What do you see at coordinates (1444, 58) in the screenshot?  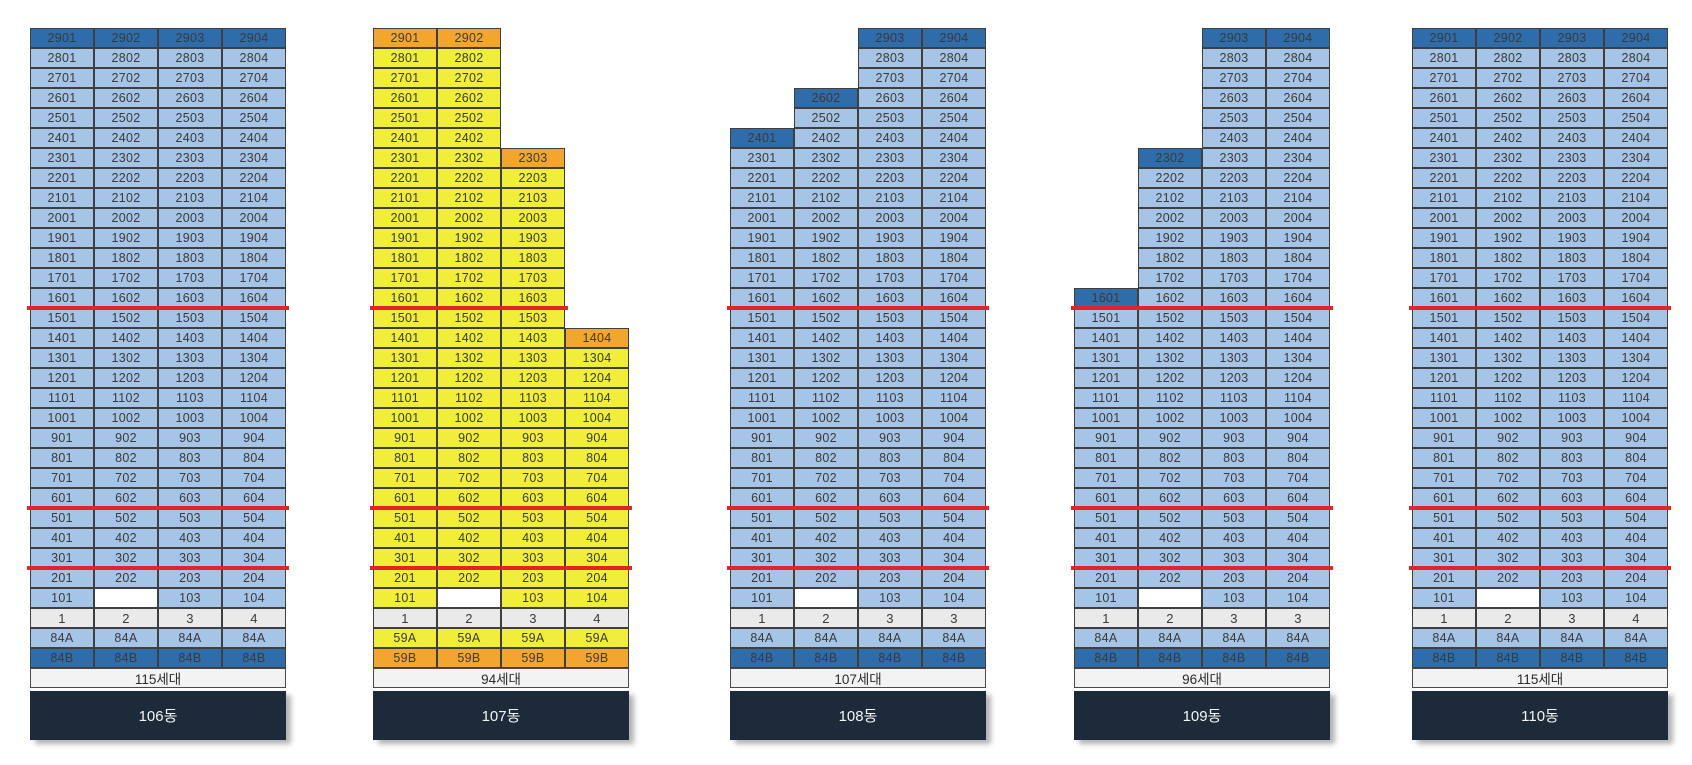 I see `unit-cell: 2801` at bounding box center [1444, 58].